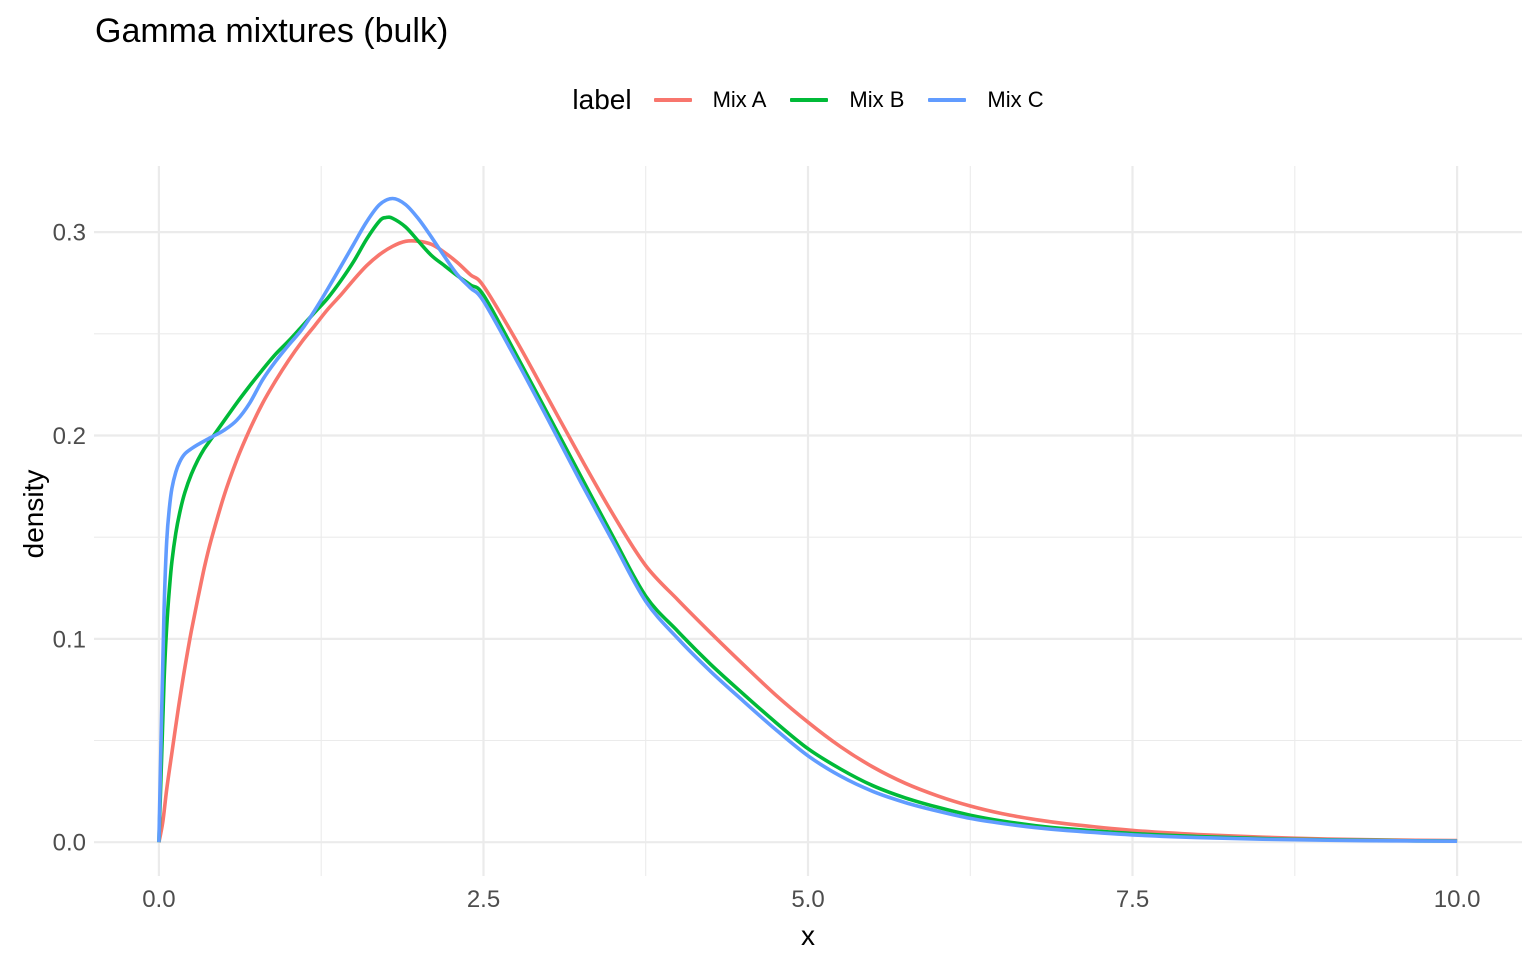 This screenshot has width=1536, height=960. Describe the element at coordinates (986, 100) in the screenshot. I see `legend-item-mix-c: Mix C` at that location.